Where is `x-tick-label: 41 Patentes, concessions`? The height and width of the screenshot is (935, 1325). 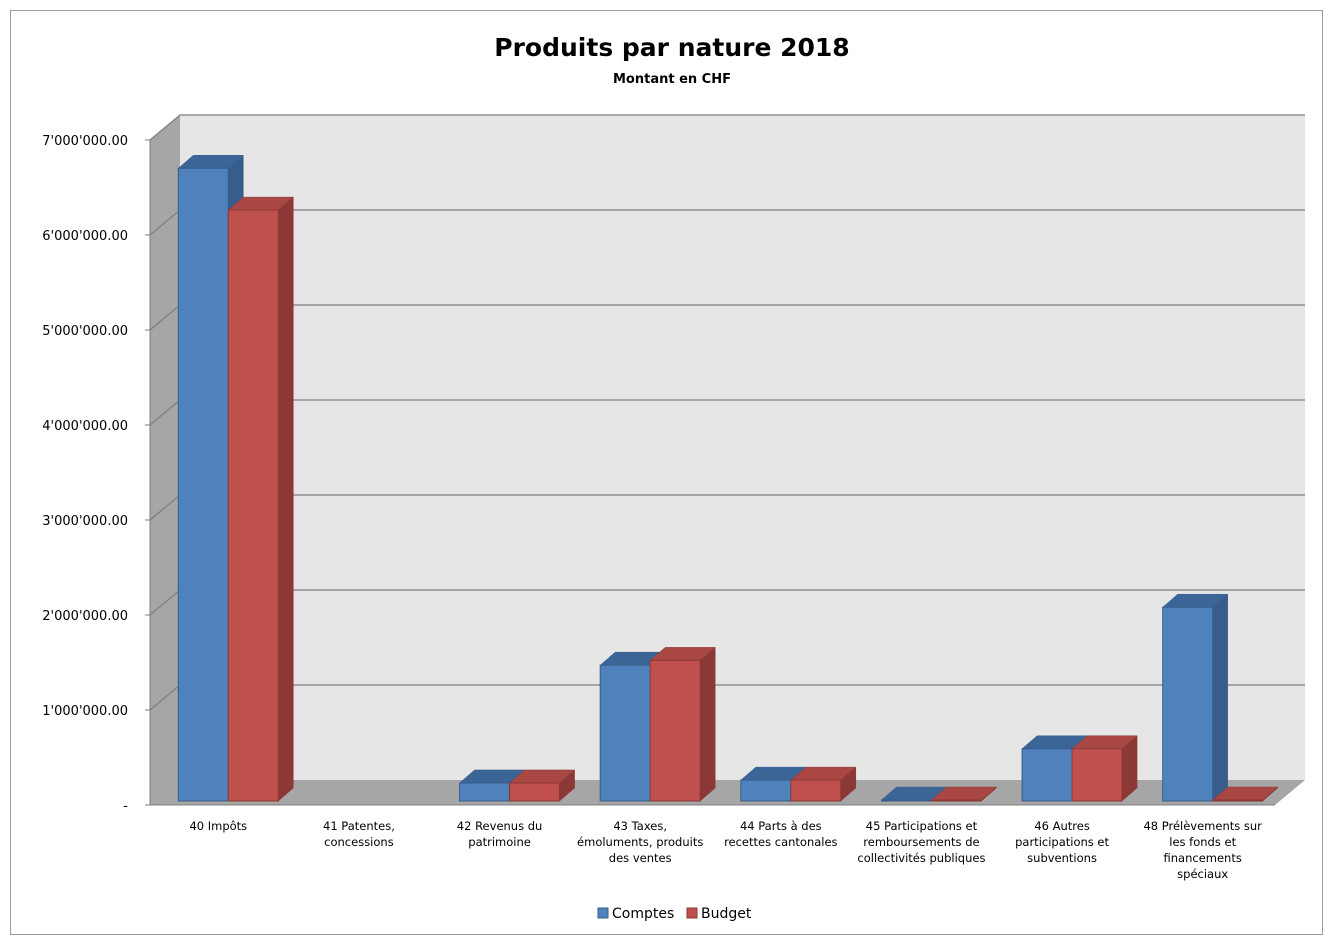
x-tick-label: 41 Patentes, concessions is located at coordinates (359, 834).